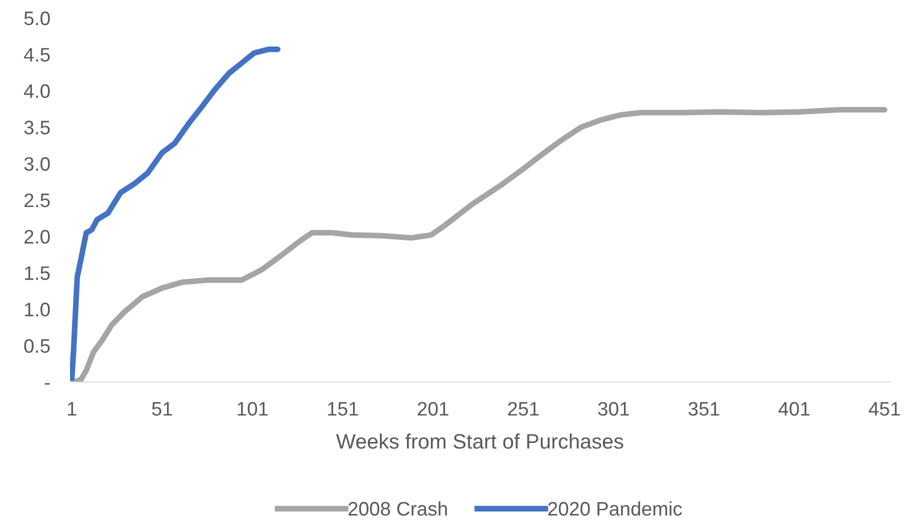 The width and height of the screenshot is (904, 531). What do you see at coordinates (72, 409) in the screenshot?
I see `x-tick-label: 1` at bounding box center [72, 409].